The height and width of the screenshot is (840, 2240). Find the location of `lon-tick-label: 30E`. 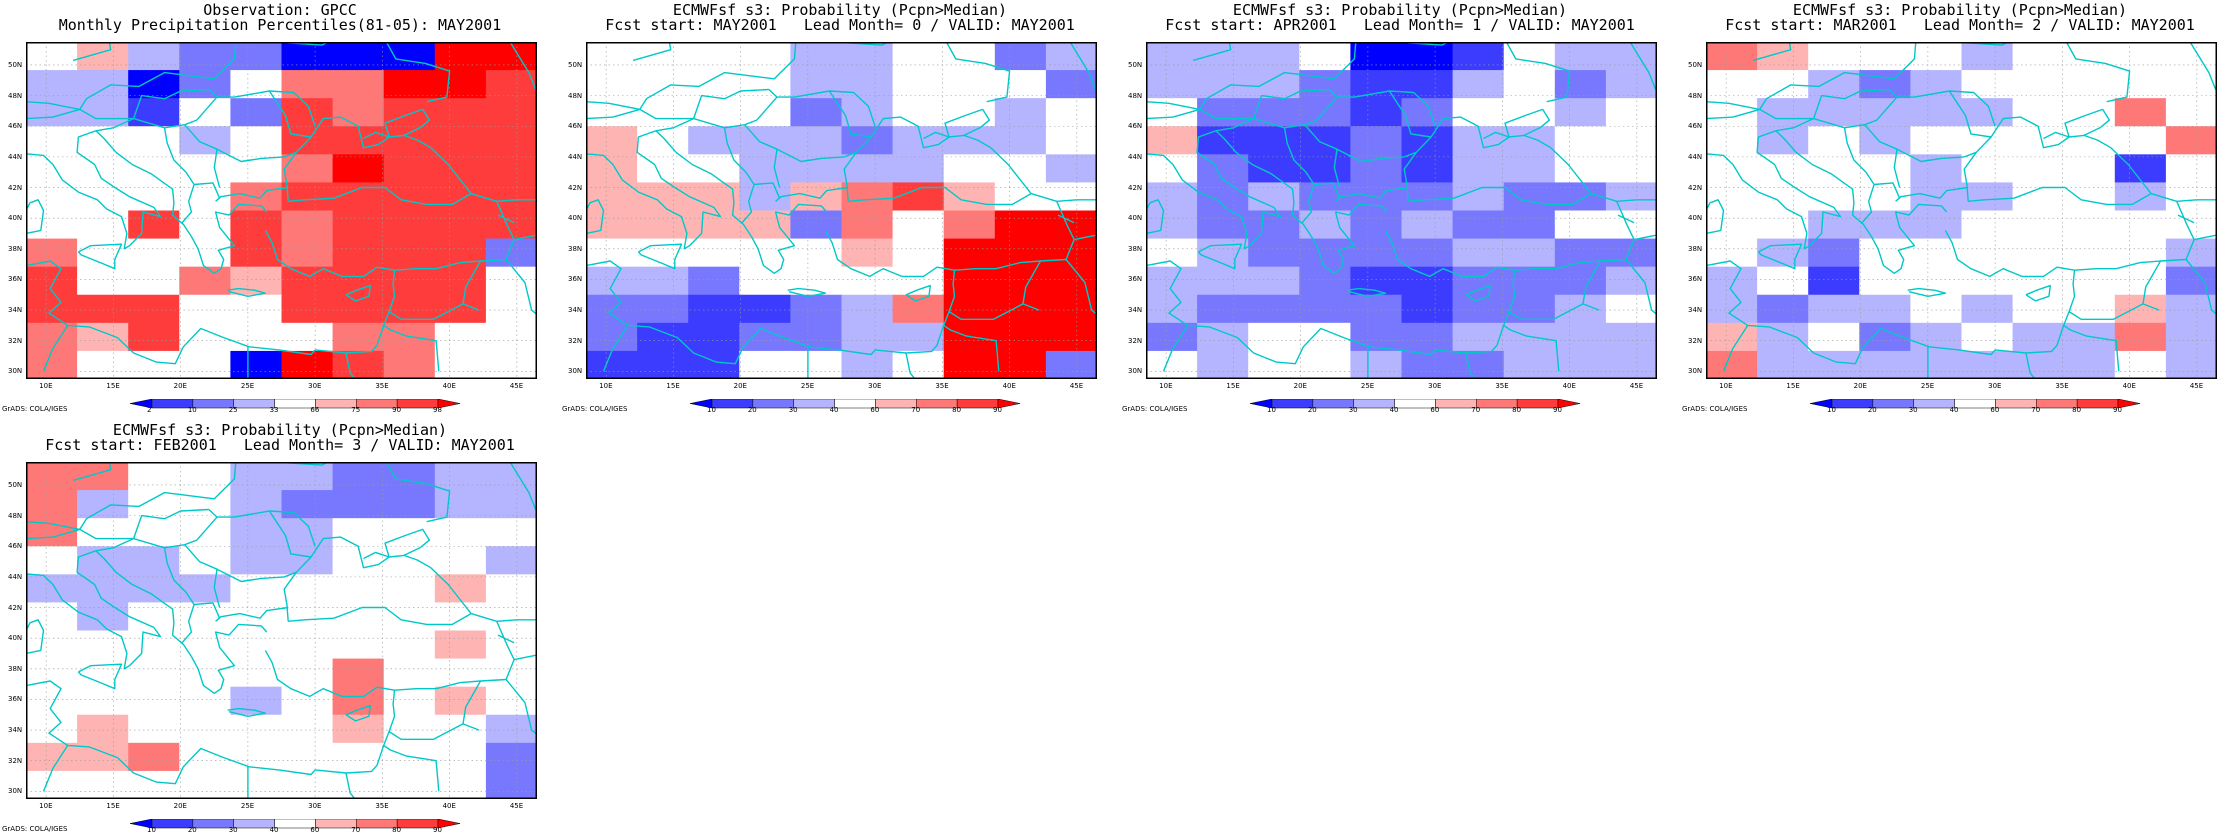

lon-tick-label: 30E is located at coordinates (315, 386).